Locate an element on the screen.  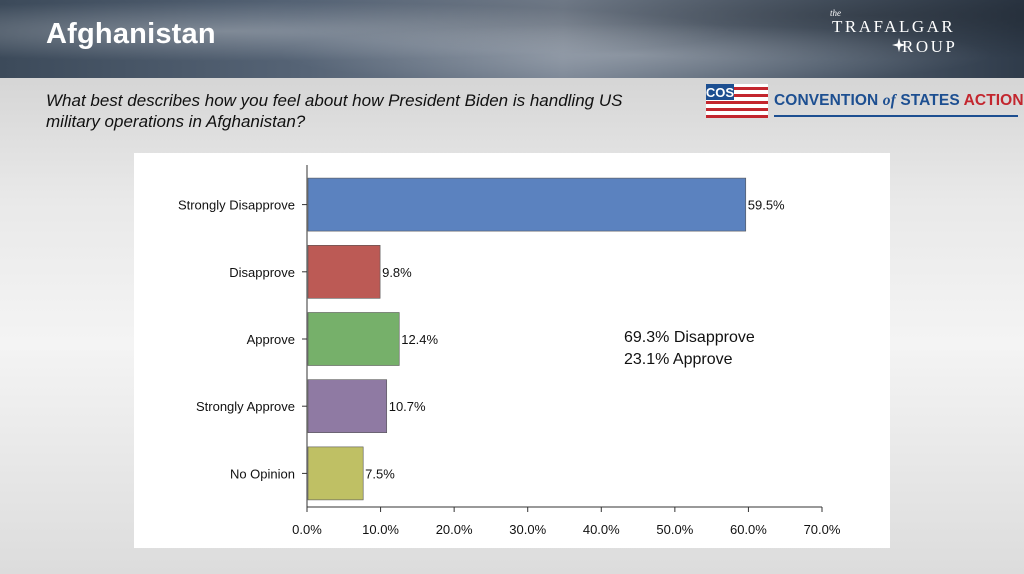
cos-logo: COS CONVENTION of STATES ACTION is located at coordinates (865, 102).